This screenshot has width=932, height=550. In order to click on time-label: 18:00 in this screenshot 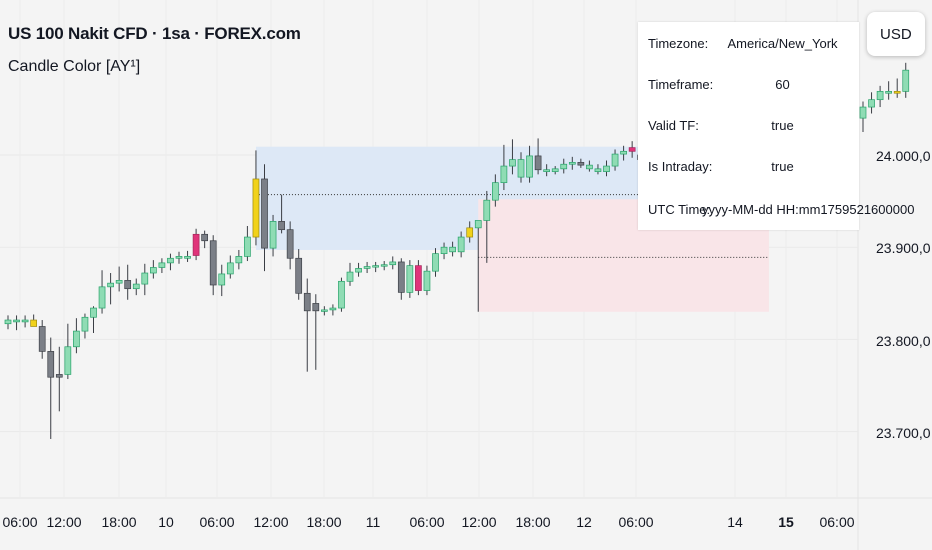, I will do `click(119, 522)`.